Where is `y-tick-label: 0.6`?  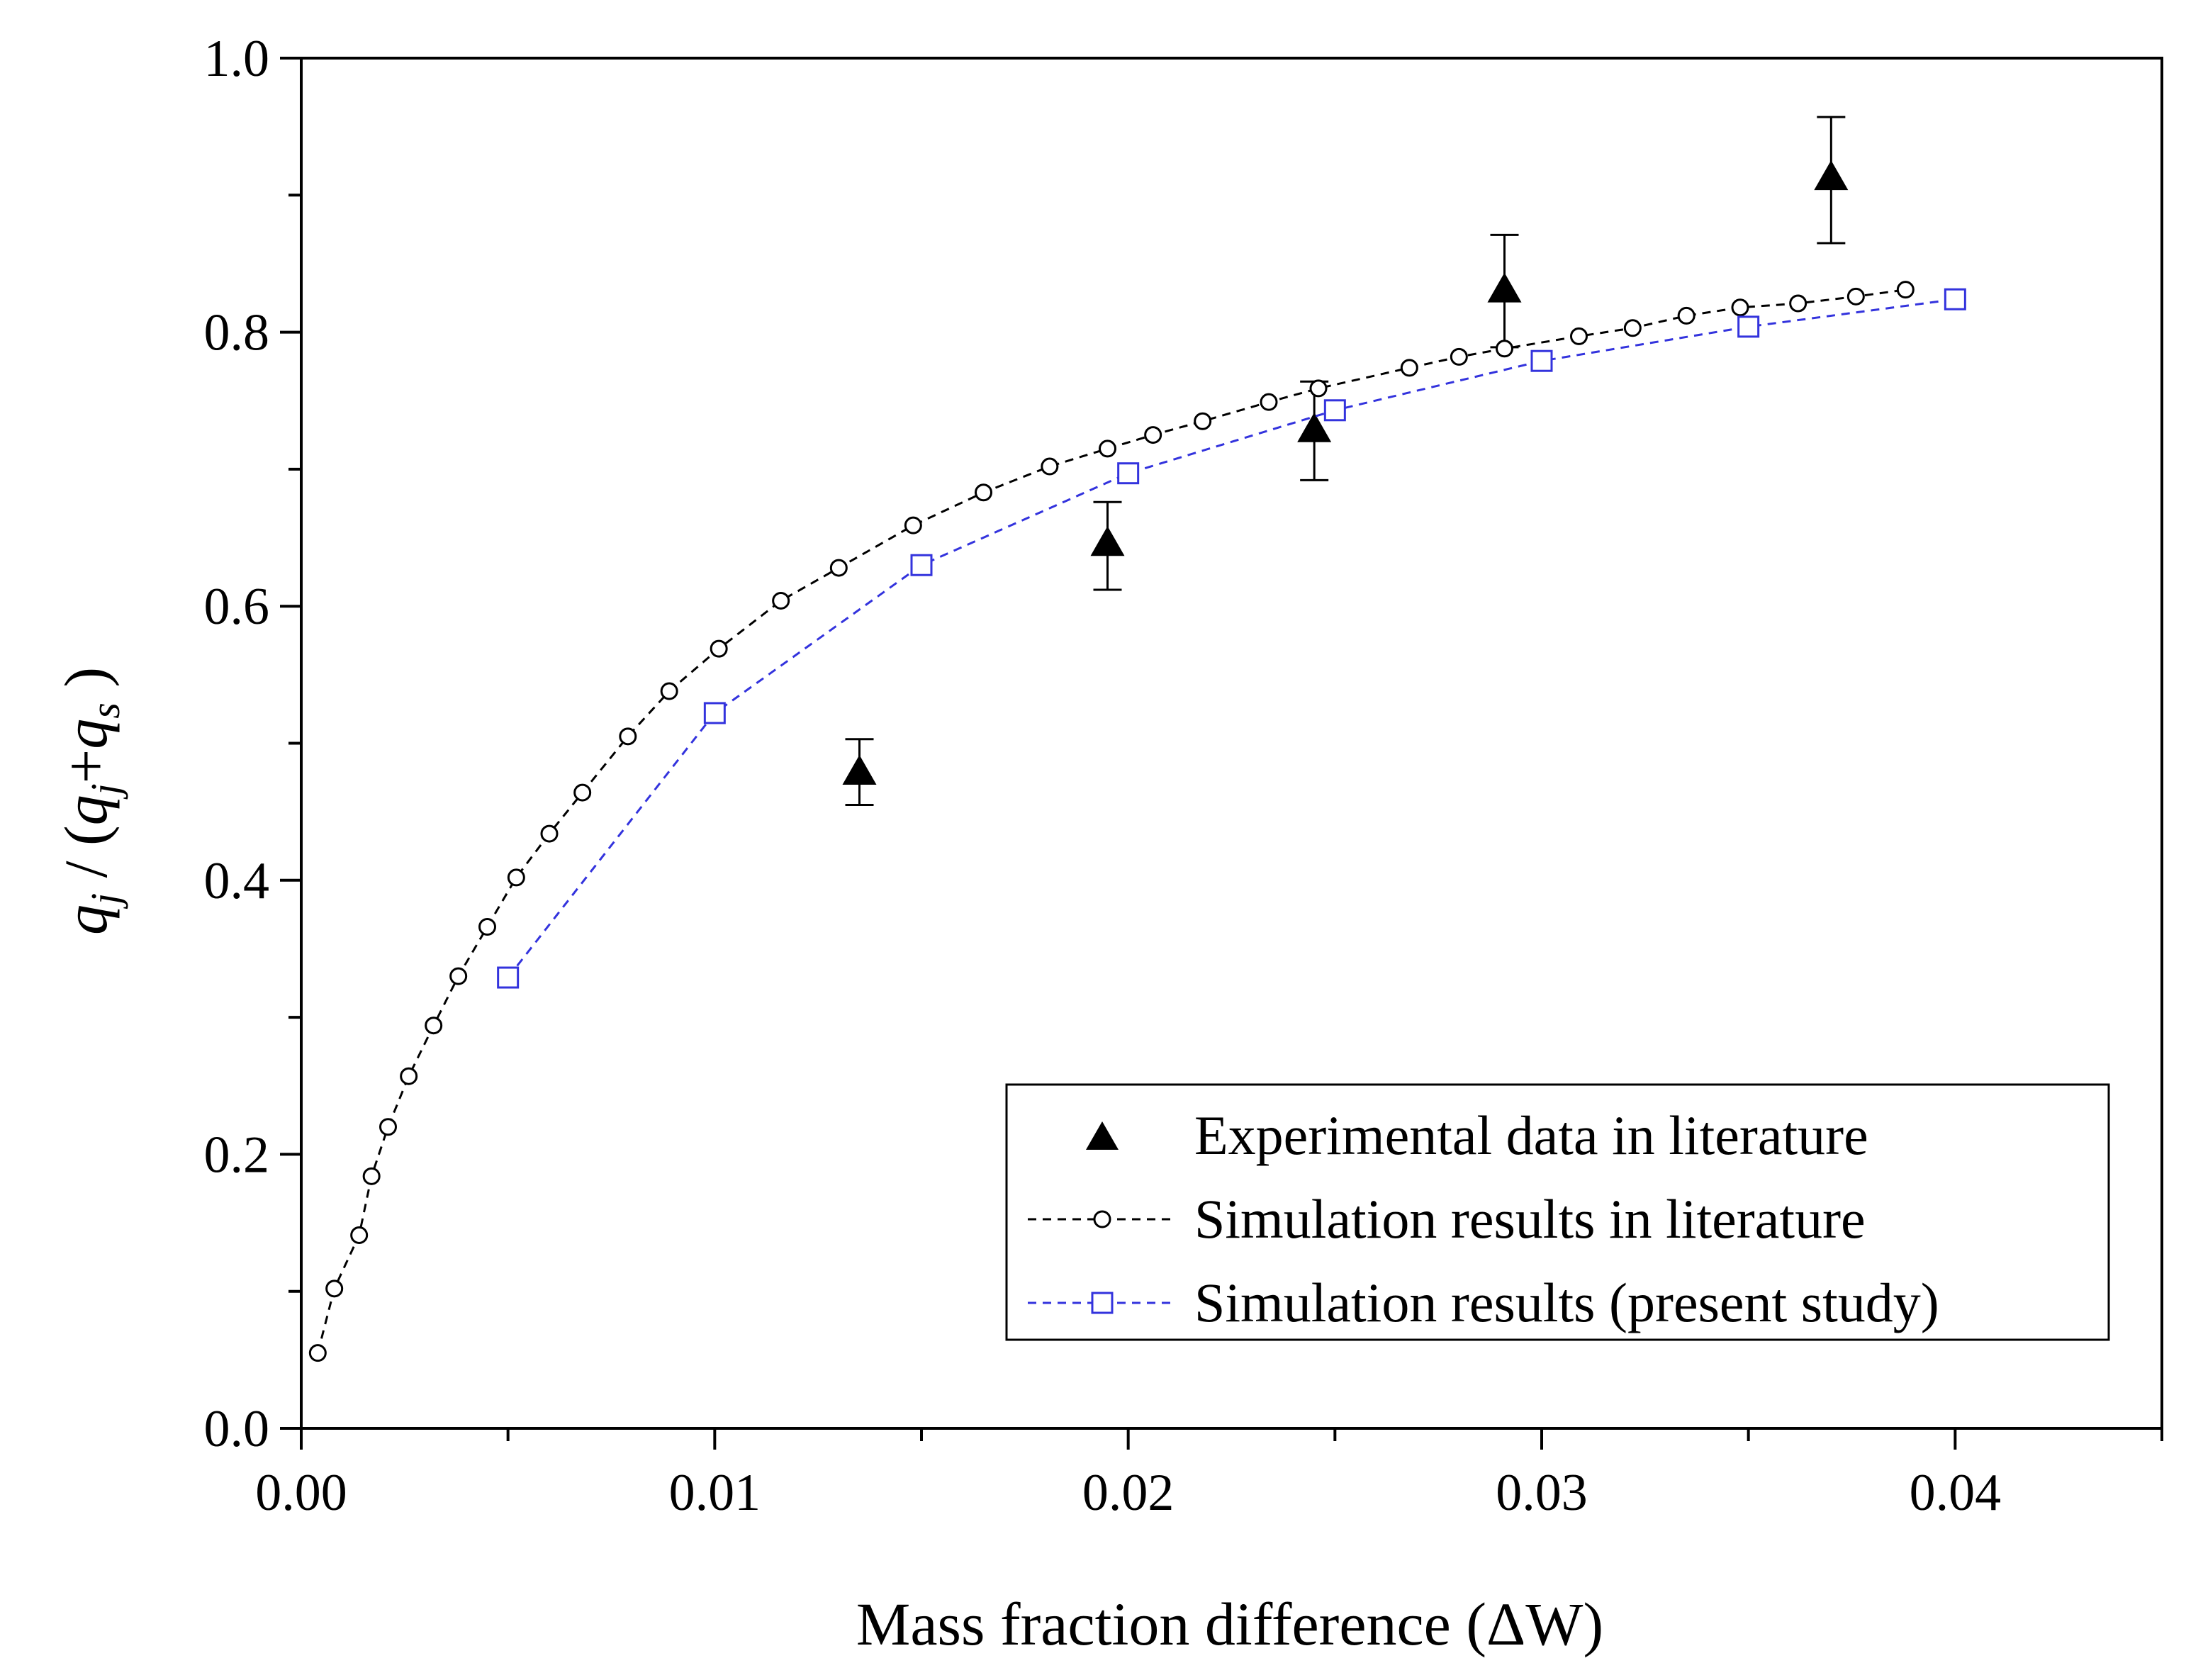 y-tick-label: 0.6 is located at coordinates (237, 607).